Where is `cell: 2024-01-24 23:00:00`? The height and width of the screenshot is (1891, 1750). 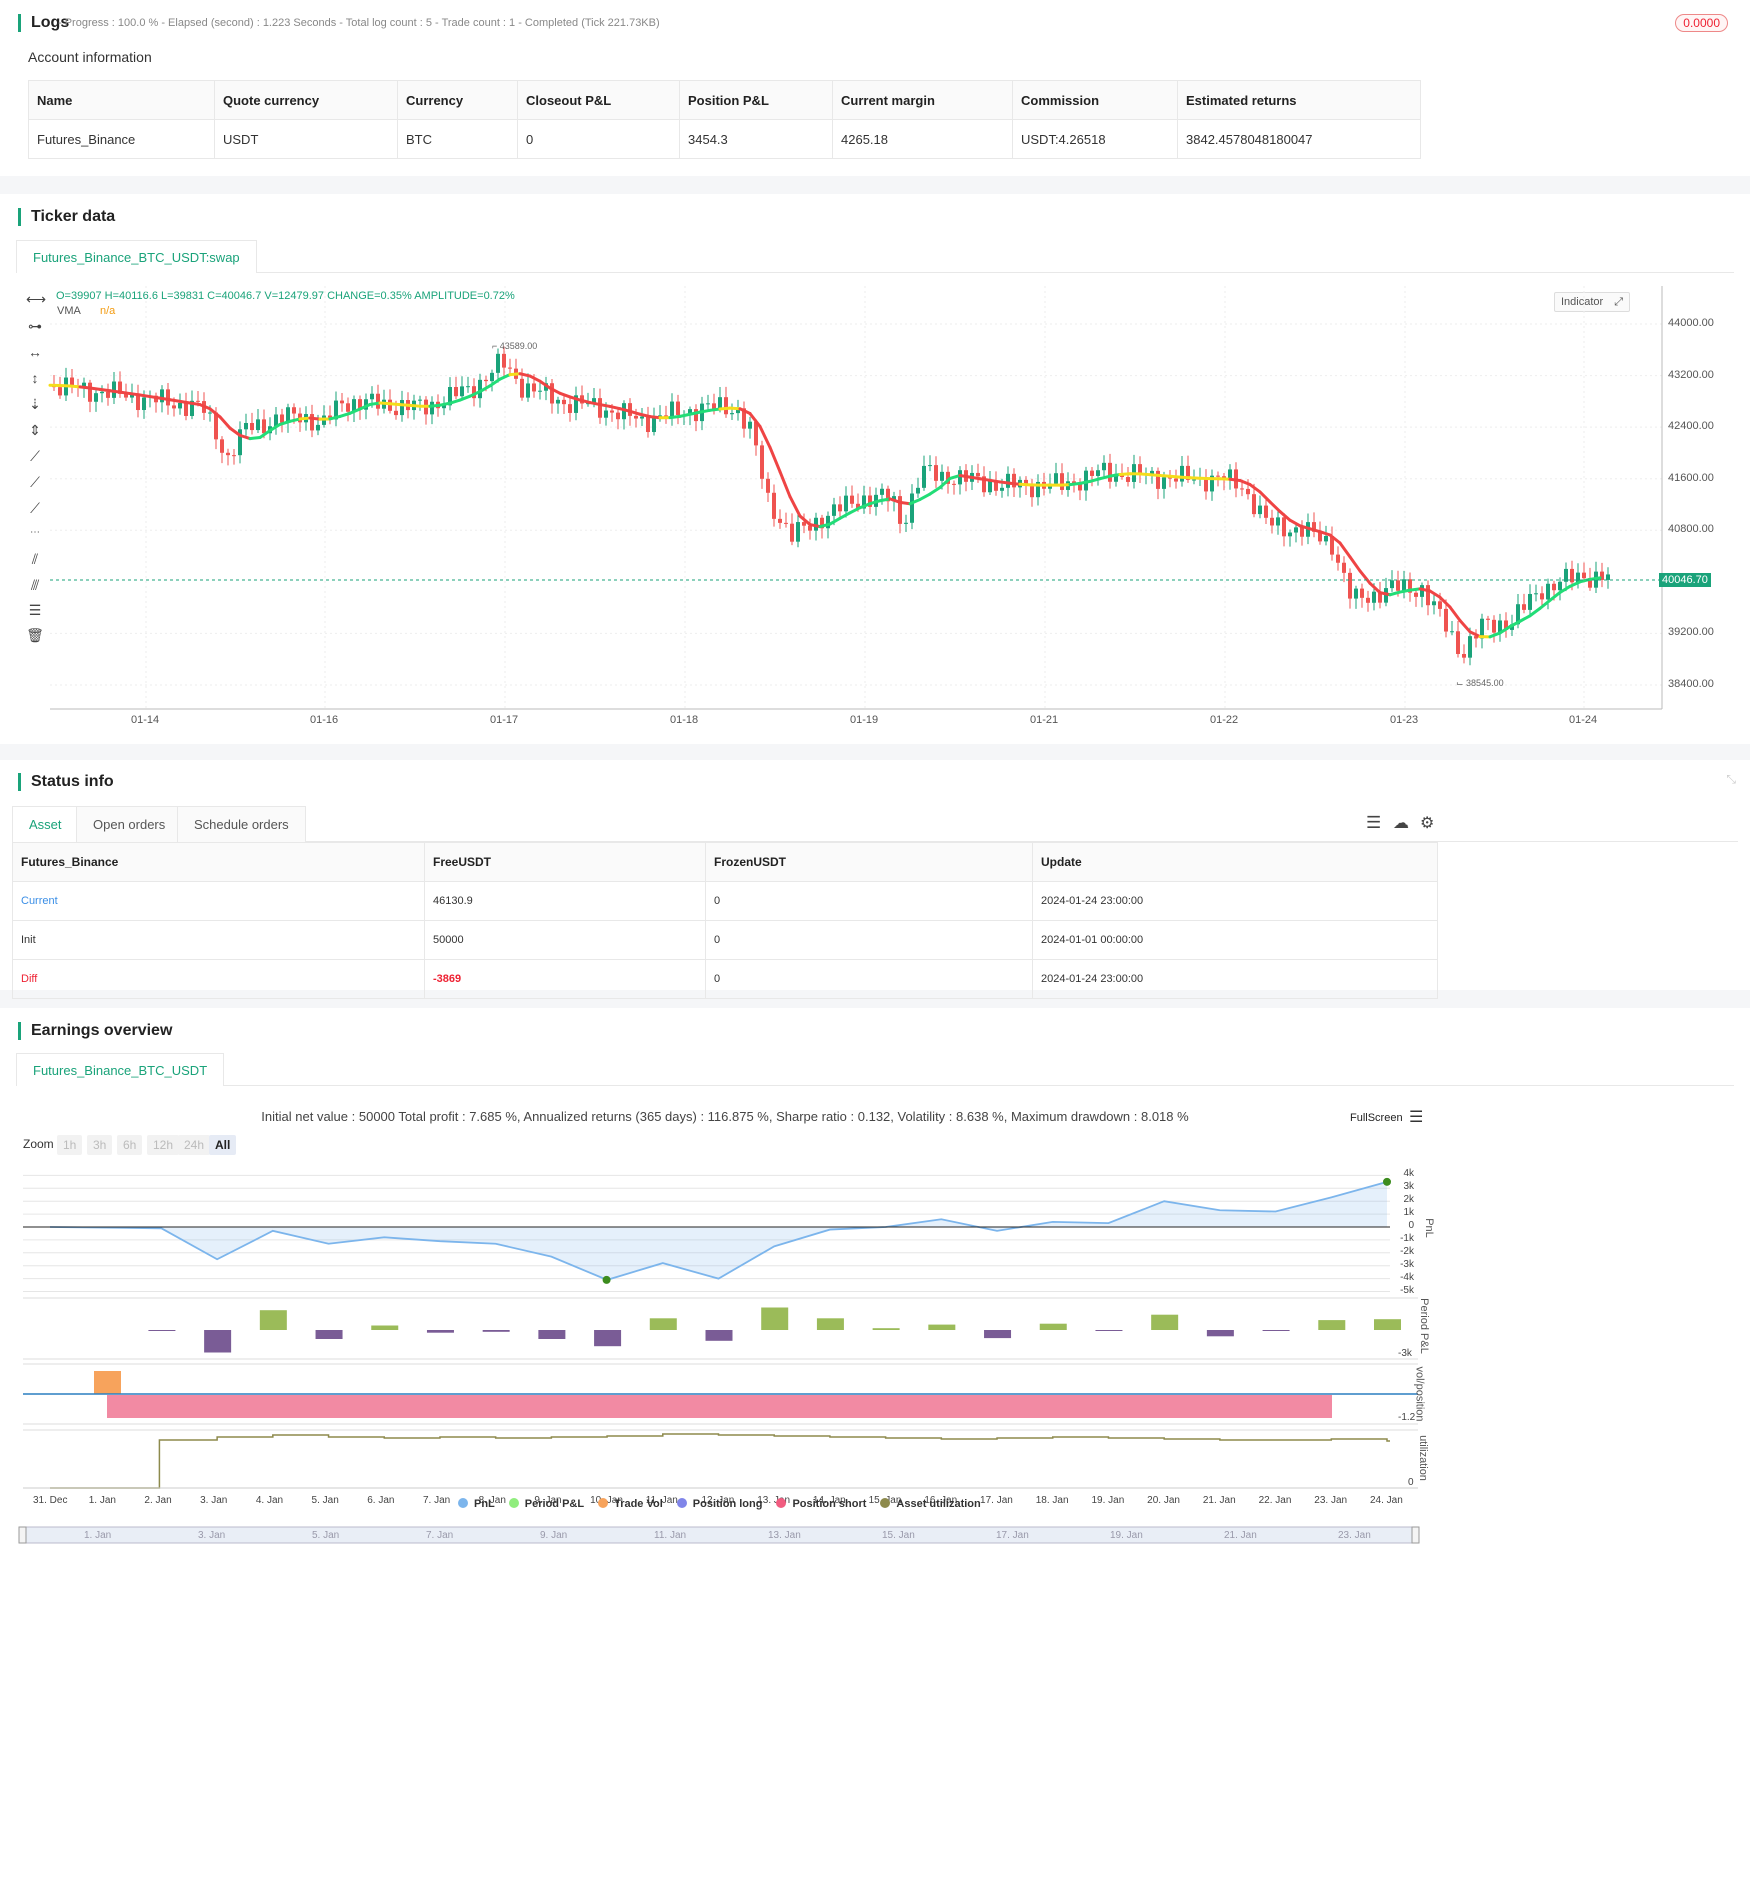
cell: 2024-01-24 23:00:00 is located at coordinates (1235, 901).